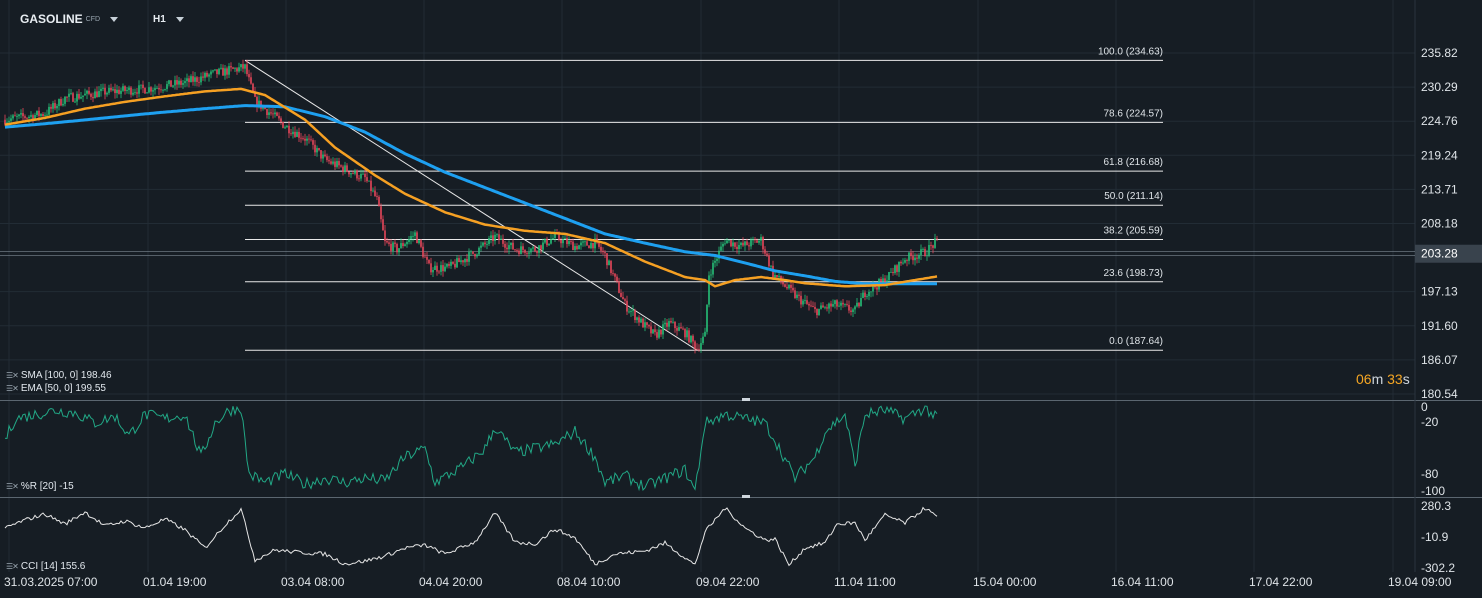 The width and height of the screenshot is (1482, 598). I want to click on cci-legend: ☰✕ CCI [14] 155.6, so click(45, 566).